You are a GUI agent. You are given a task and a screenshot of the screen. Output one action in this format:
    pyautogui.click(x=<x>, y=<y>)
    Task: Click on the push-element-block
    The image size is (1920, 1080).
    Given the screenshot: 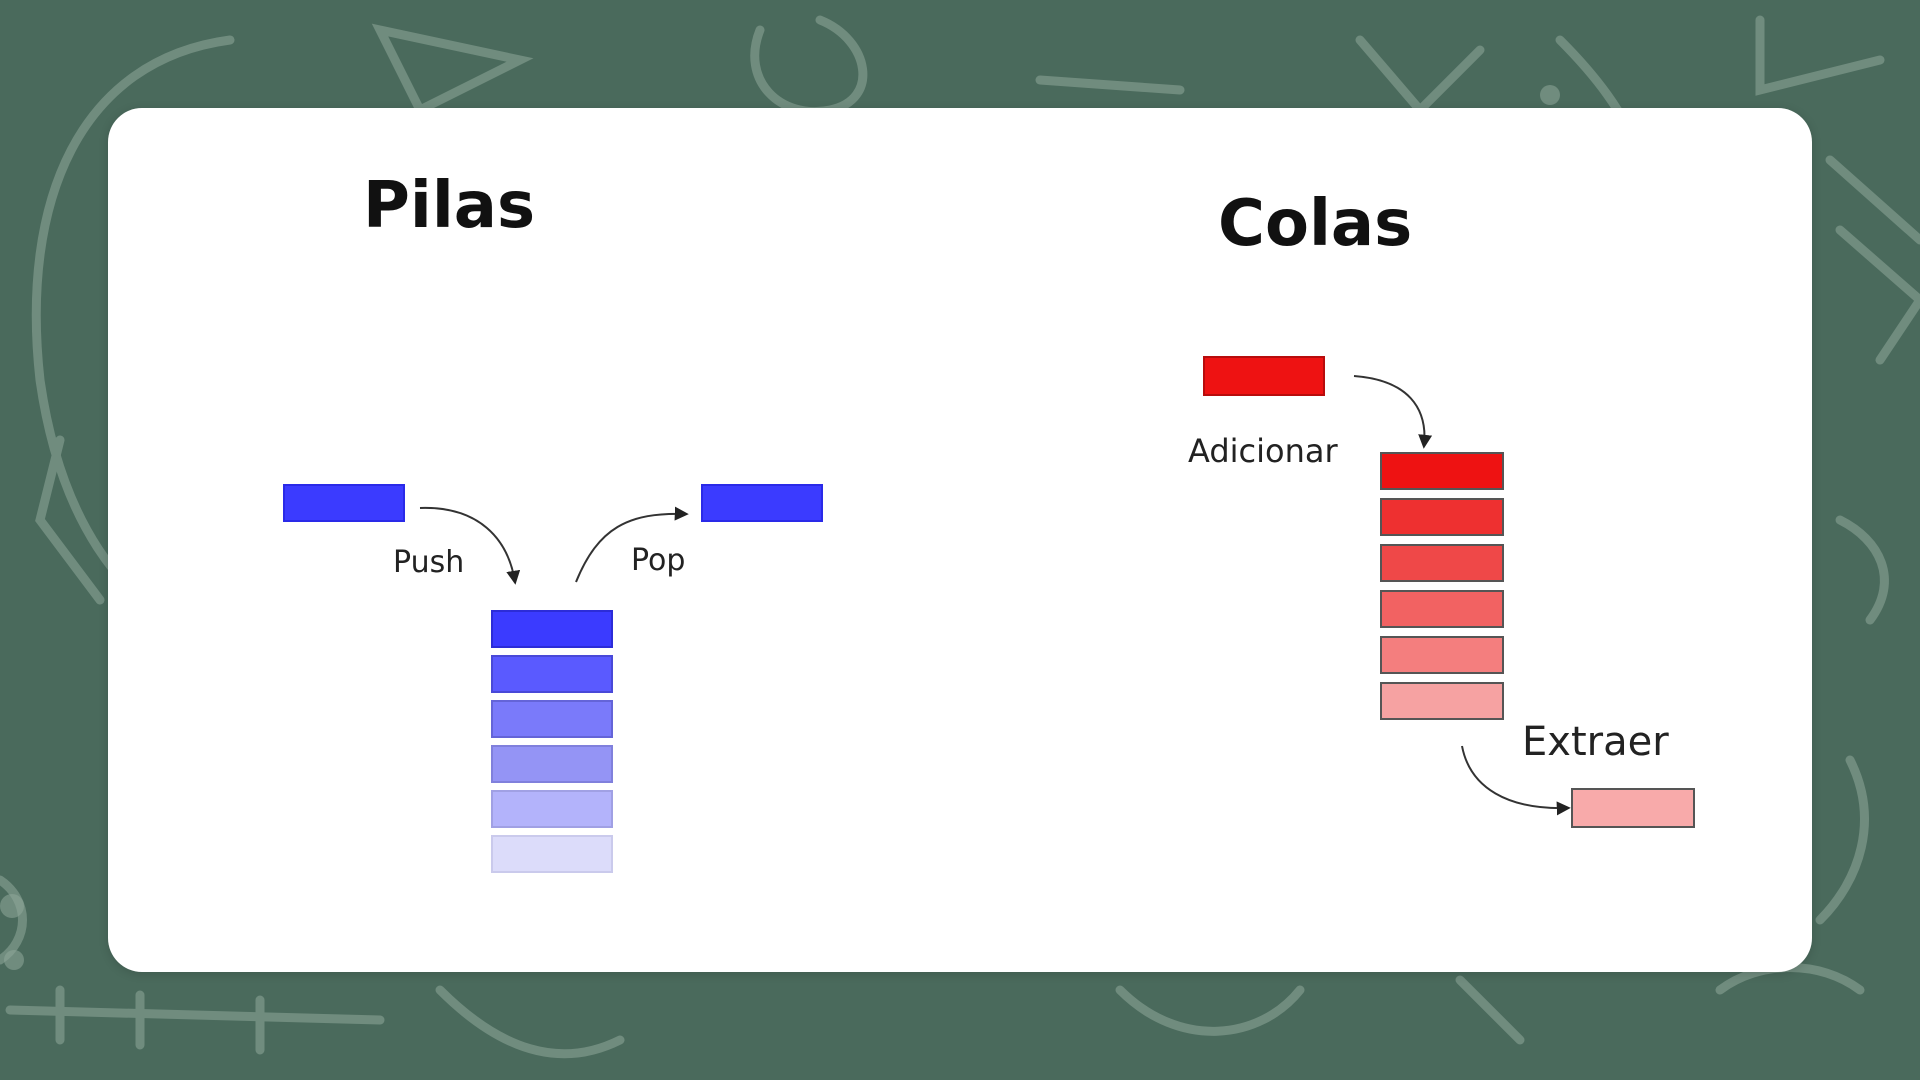 What is the action you would take?
    pyautogui.click(x=344, y=503)
    